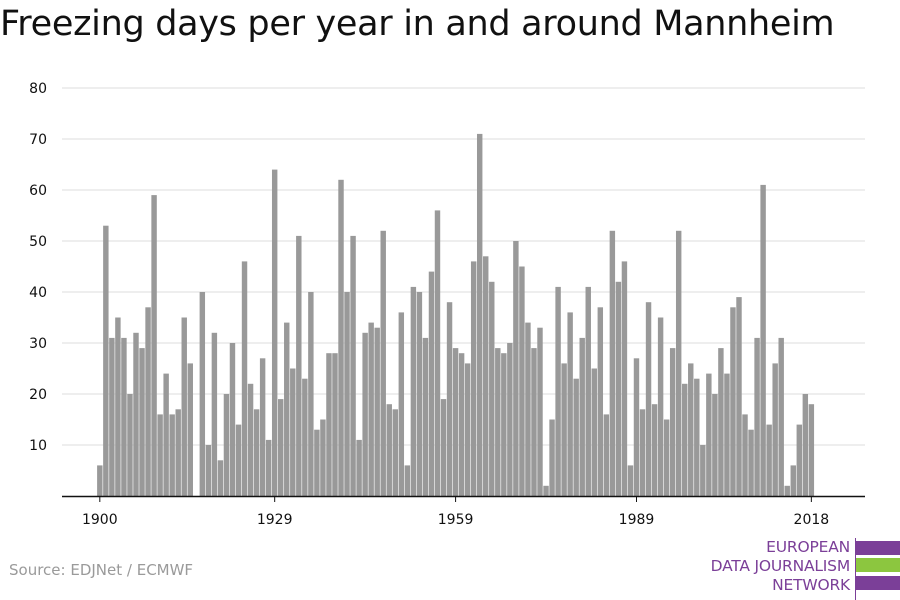 The image size is (900, 600). I want to click on y-tick-label-40: 40, so click(38, 293).